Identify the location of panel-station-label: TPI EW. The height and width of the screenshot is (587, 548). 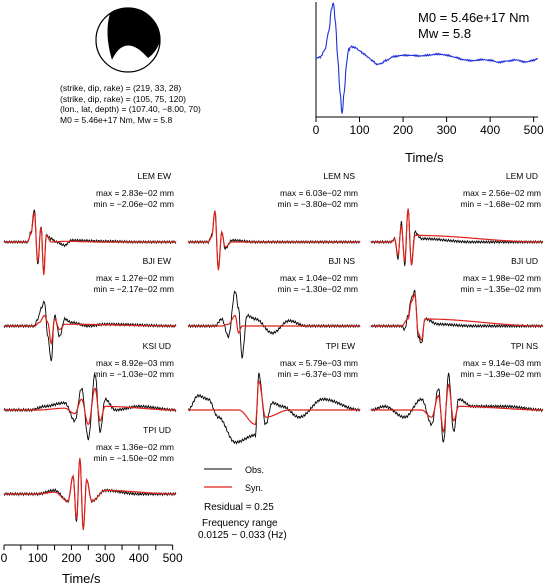
(340, 346).